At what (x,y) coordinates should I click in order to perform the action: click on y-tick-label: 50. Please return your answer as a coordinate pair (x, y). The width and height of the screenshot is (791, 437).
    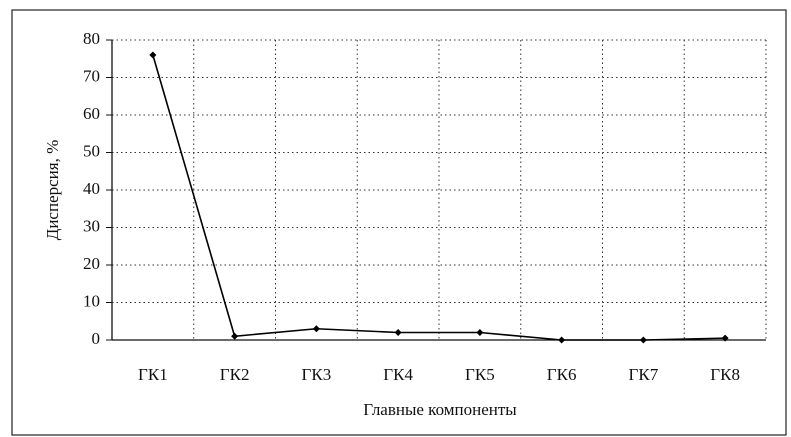
    Looking at the image, I should click on (91, 150).